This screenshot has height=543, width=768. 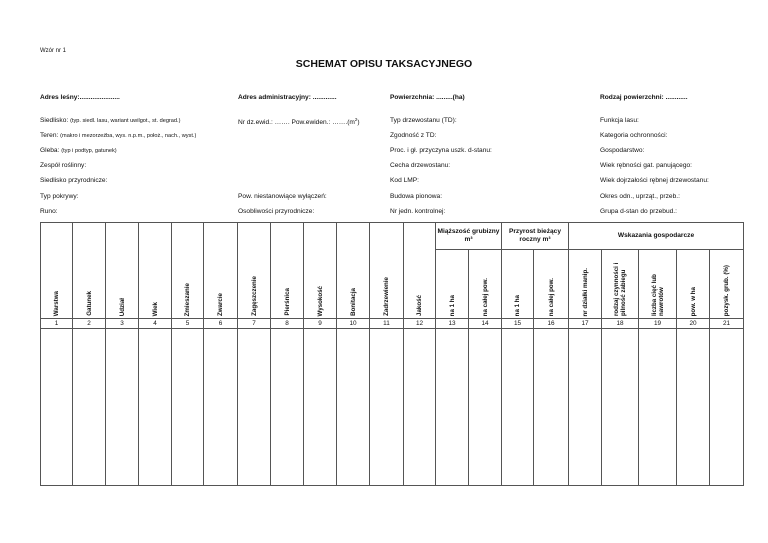 I want to click on column-header: Jakość, so click(x=419, y=270).